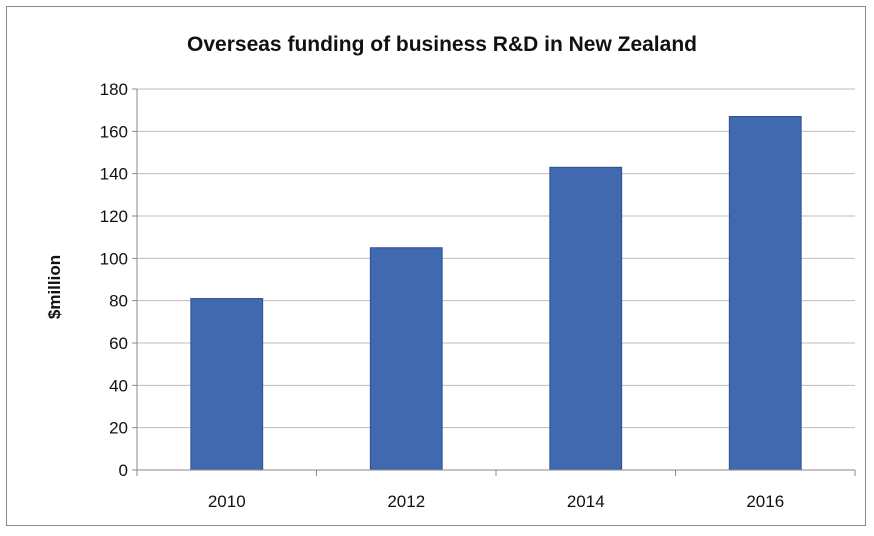  I want to click on x-tick-labels: 2010 2012 2014 2016, so click(496, 501).